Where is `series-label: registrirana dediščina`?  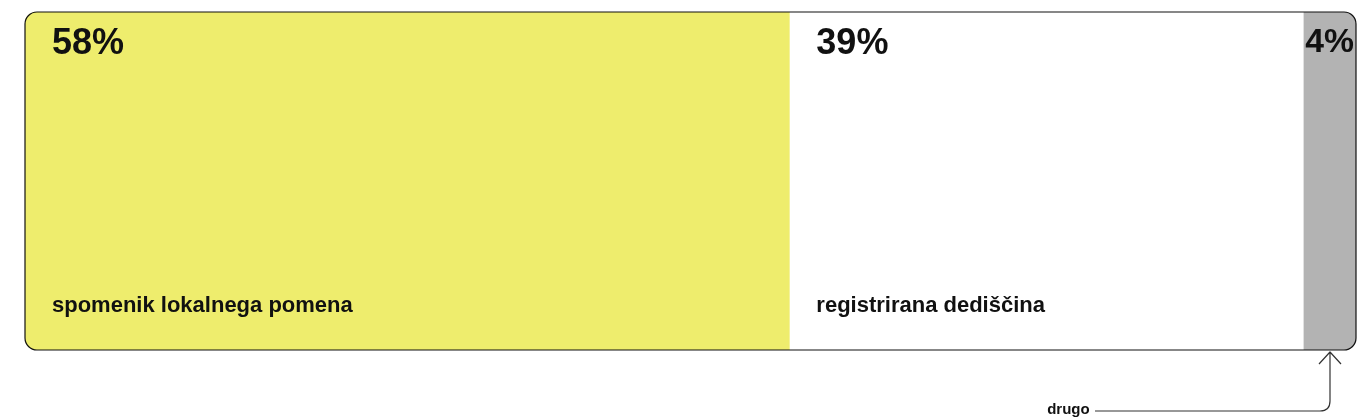
series-label: registrirana dediščina is located at coordinates (931, 304).